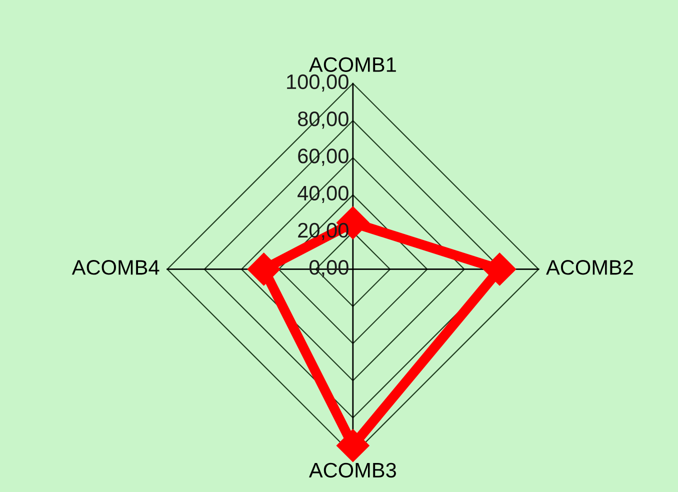  What do you see at coordinates (352, 470) in the screenshot?
I see `spoke-label: ACOMB3` at bounding box center [352, 470].